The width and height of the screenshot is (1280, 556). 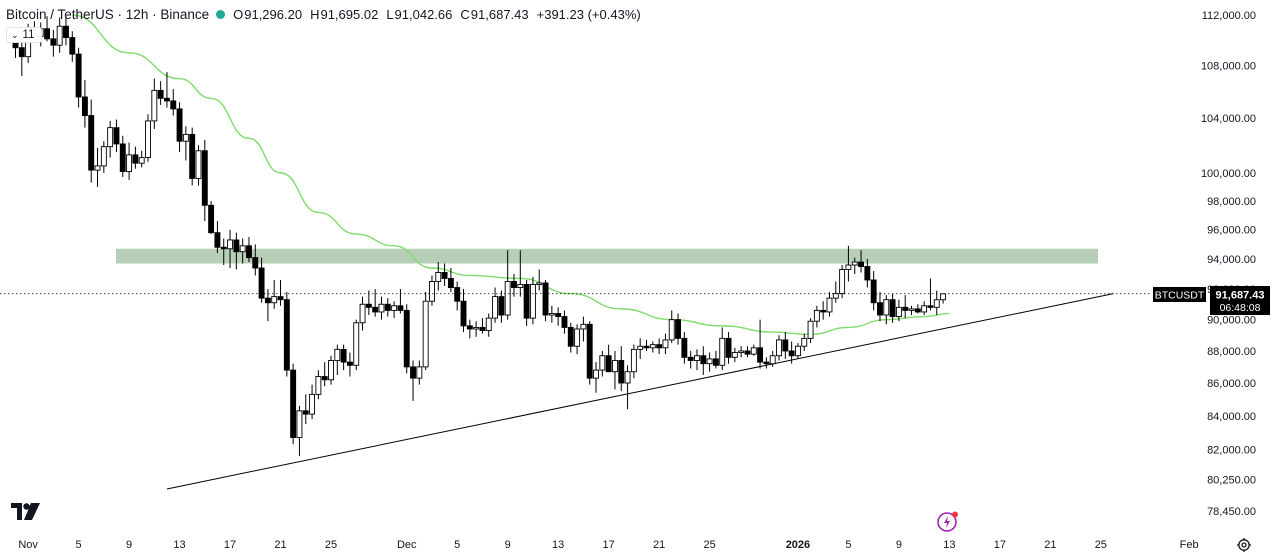 I want to click on price-tag-countdown: 06:48:08, so click(x=1240, y=308).